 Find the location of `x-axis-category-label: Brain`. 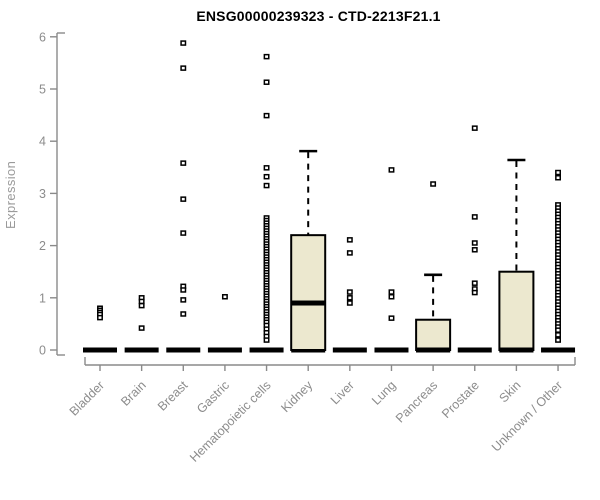

x-axis-category-label: Brain is located at coordinates (133, 393).